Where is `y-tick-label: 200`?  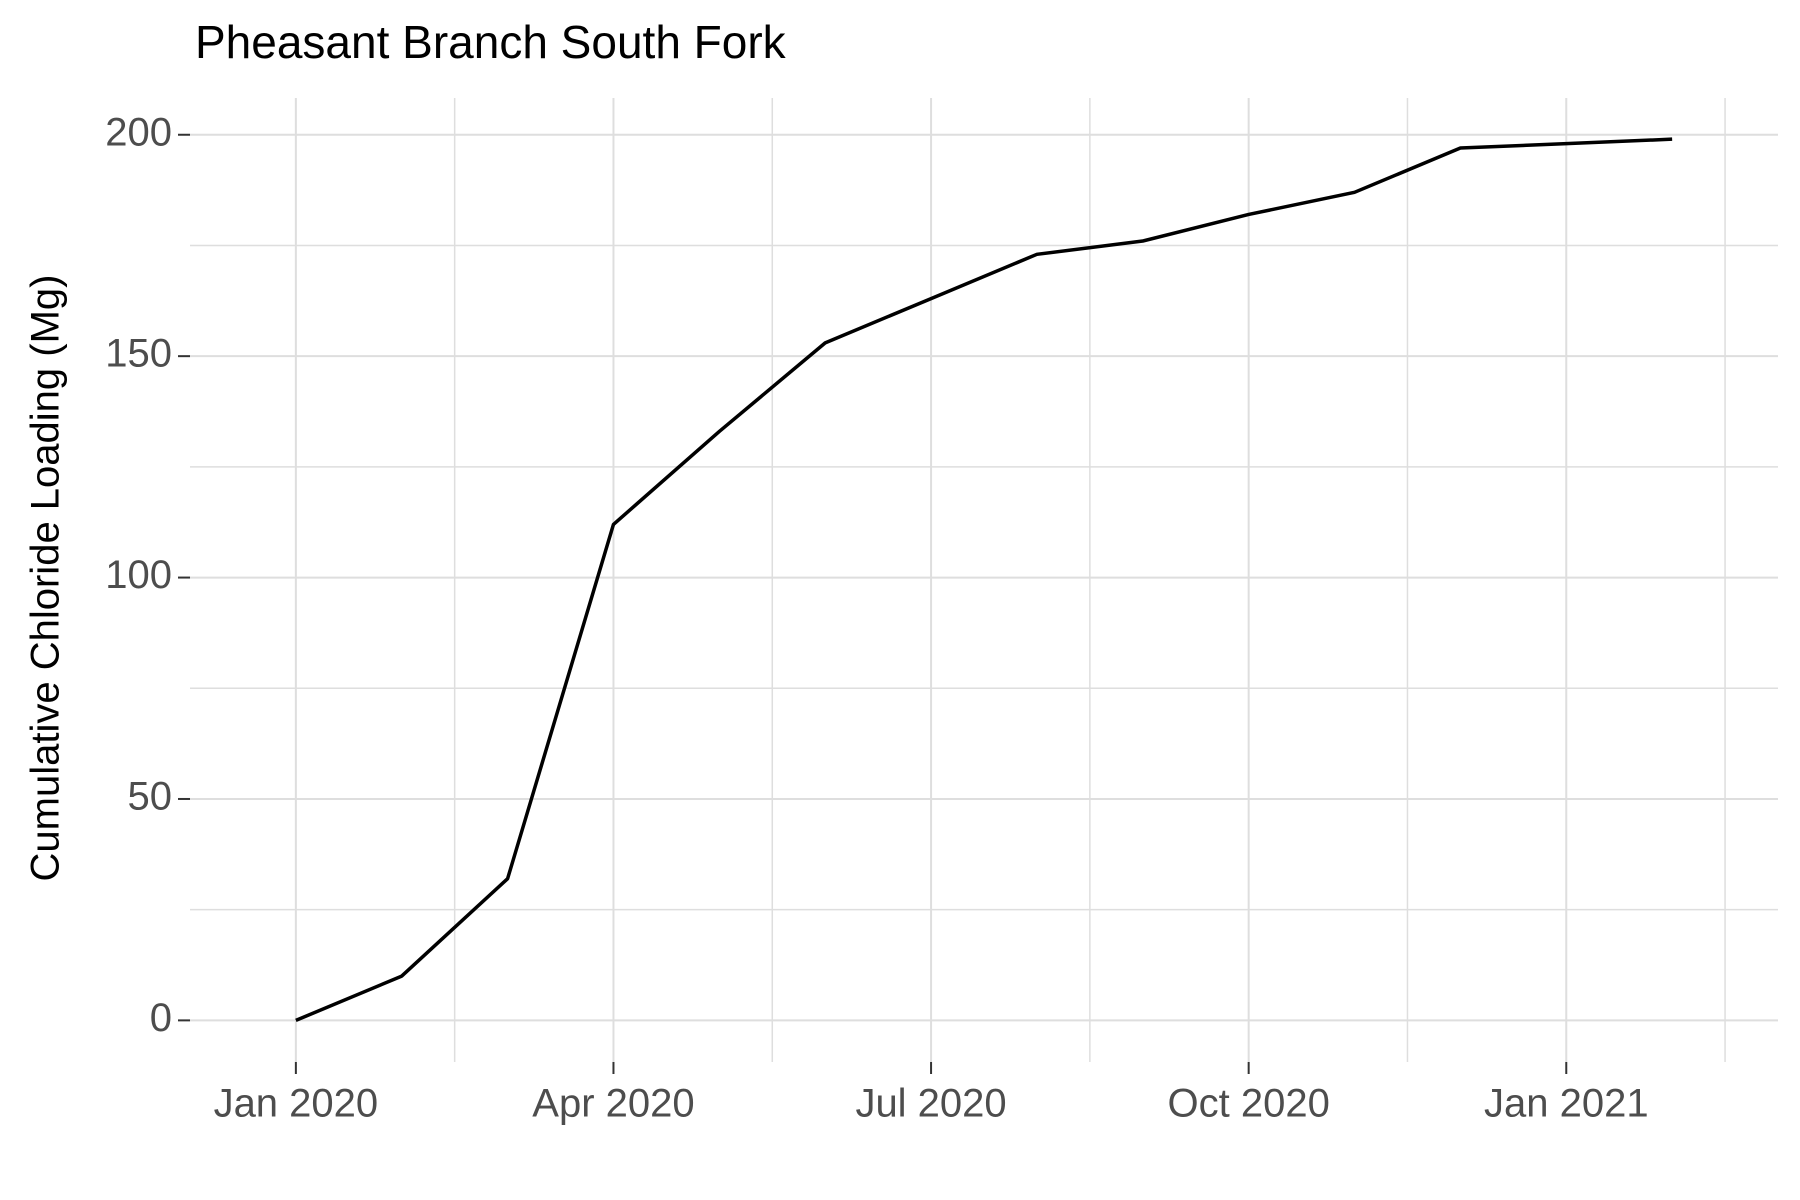 y-tick-label: 200 is located at coordinates (138, 132).